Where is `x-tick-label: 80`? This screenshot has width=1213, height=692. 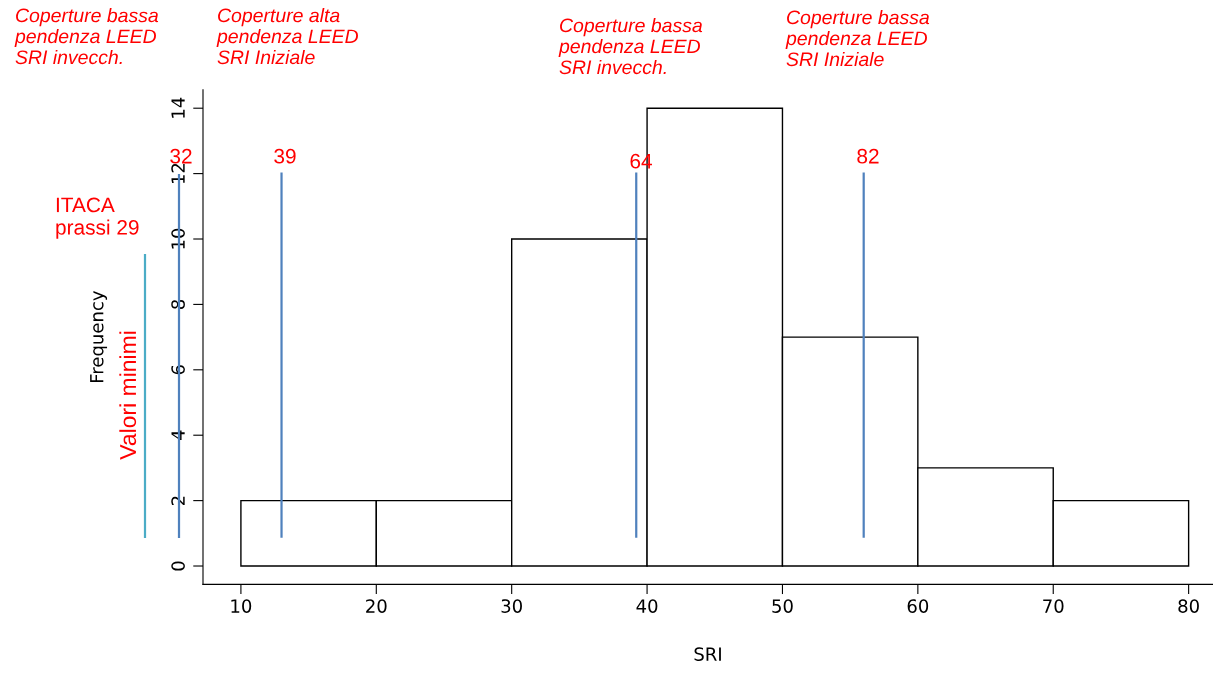 x-tick-label: 80 is located at coordinates (1188, 606).